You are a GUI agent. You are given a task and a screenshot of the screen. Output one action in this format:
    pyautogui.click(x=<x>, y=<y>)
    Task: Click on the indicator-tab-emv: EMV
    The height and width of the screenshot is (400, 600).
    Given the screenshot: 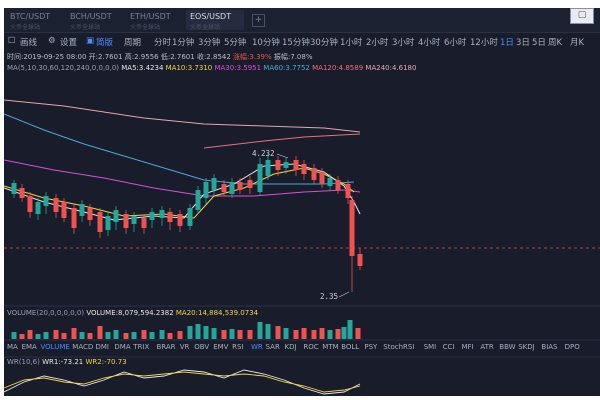 What is the action you would take?
    pyautogui.click(x=221, y=347)
    